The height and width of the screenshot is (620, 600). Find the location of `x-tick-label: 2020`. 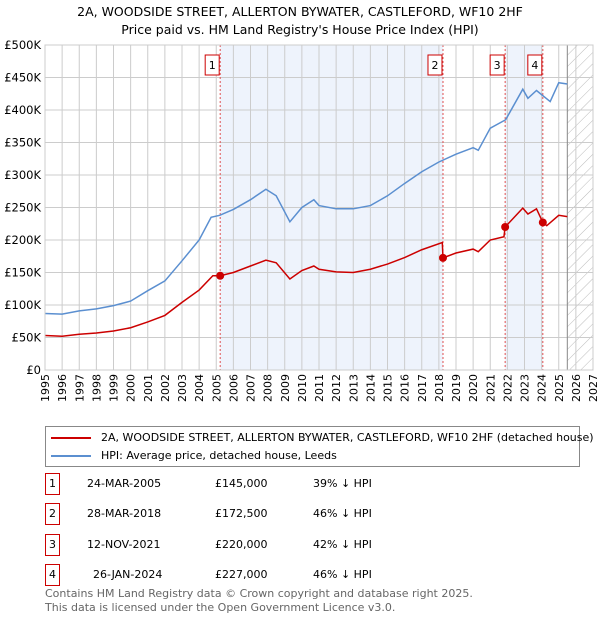

x-tick-label: 2020 is located at coordinates (473, 388).